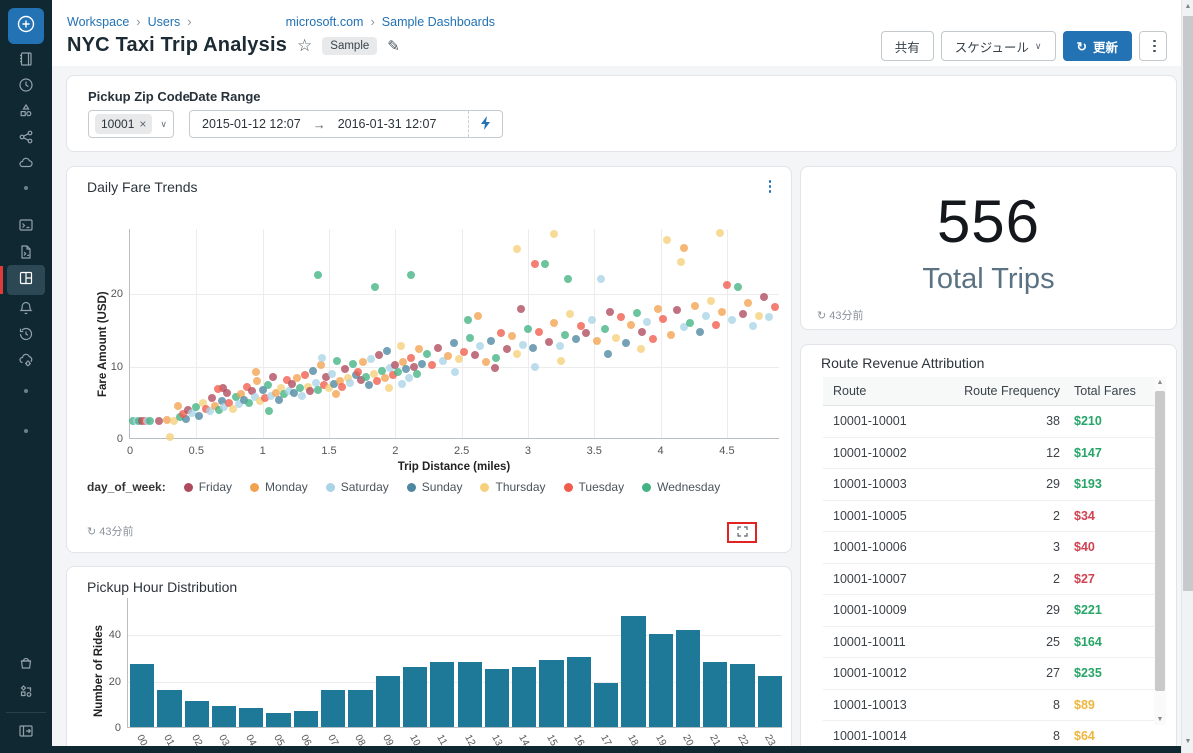  What do you see at coordinates (742, 533) in the screenshot?
I see `expand-fullscreen-button` at bounding box center [742, 533].